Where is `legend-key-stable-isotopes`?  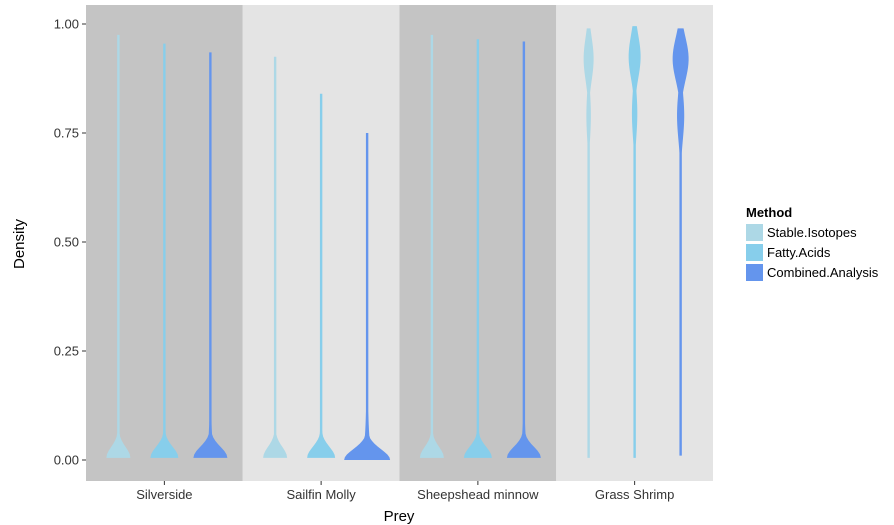 legend-key-stable-isotopes is located at coordinates (754, 232).